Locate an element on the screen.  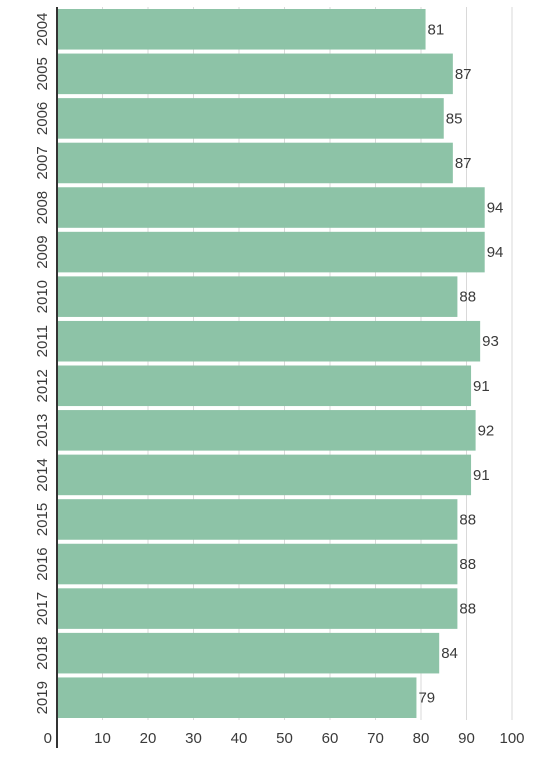
bar-2019 is located at coordinates (237, 697).